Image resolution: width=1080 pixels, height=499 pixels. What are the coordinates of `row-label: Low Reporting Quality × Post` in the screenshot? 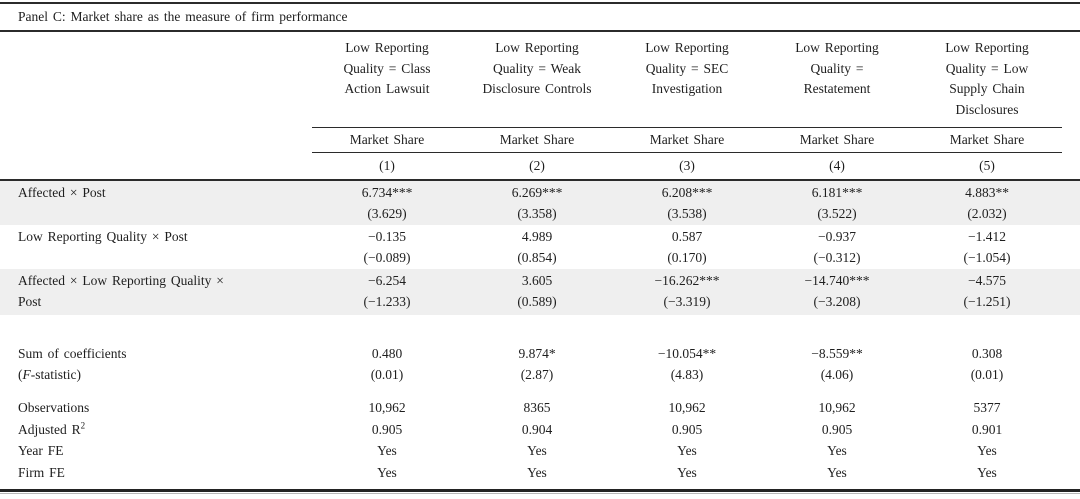 It's located at (165, 247).